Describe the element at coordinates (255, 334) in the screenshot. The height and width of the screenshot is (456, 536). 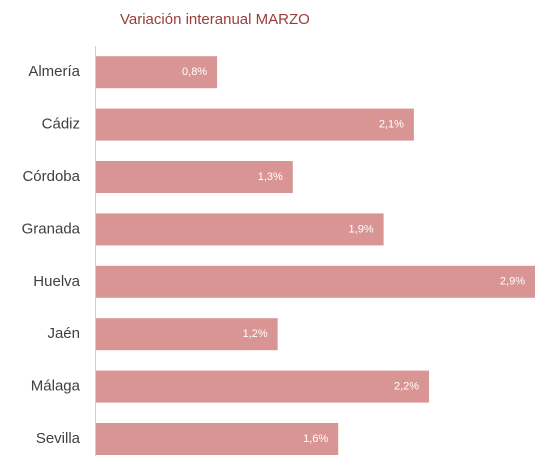
I see `value-label: 1,2%` at that location.